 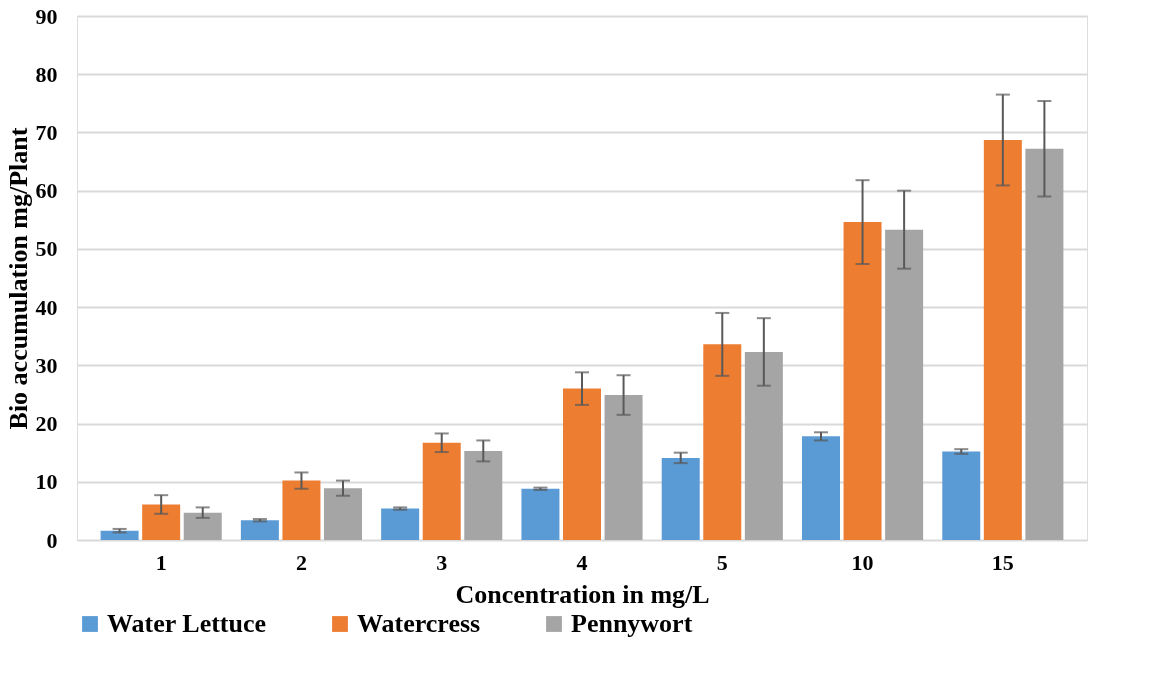 What do you see at coordinates (187, 623) in the screenshot?
I see `legend-label: Water Lettuce` at bounding box center [187, 623].